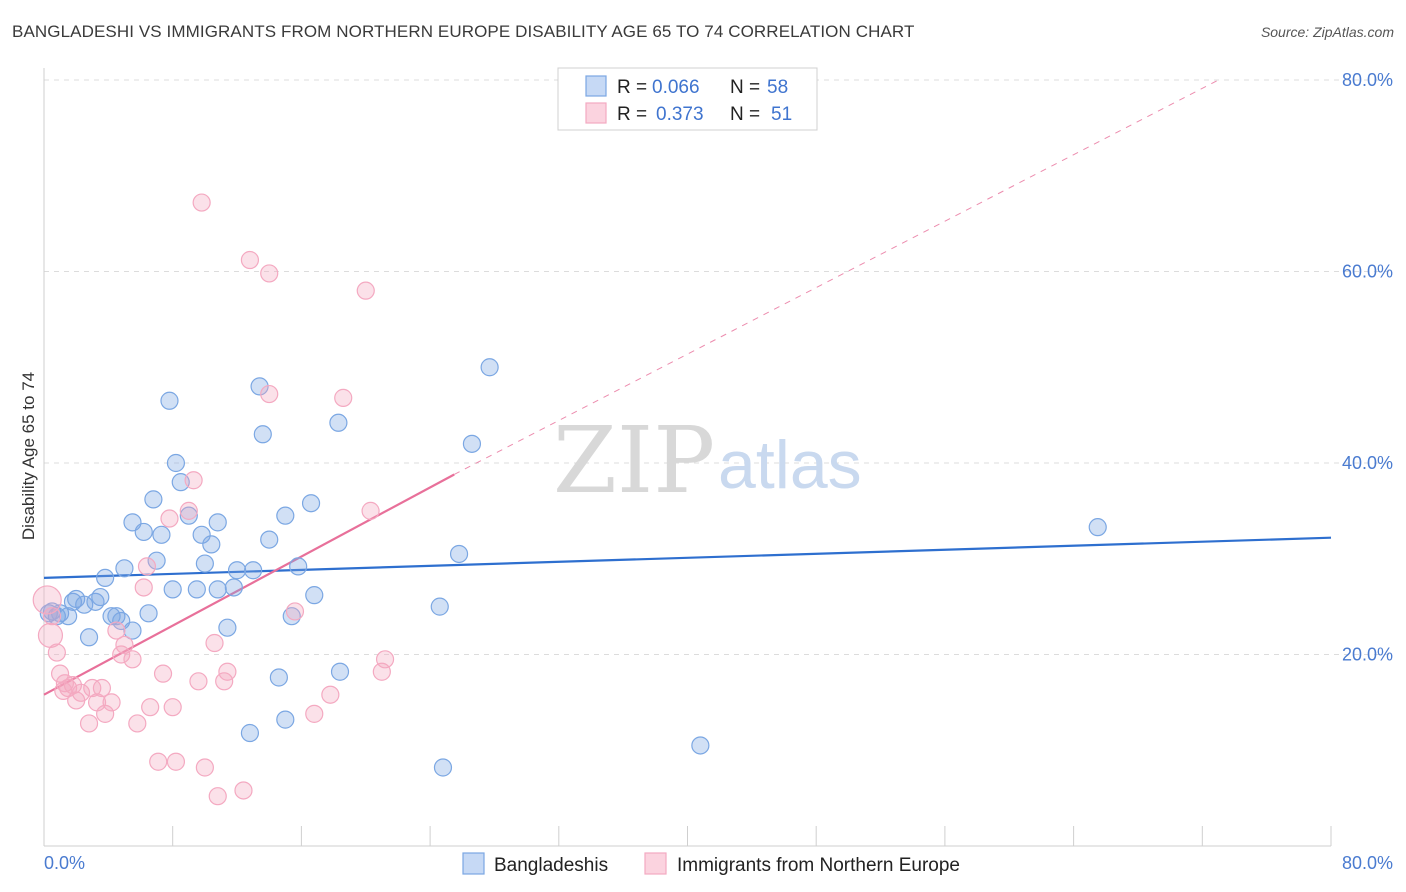 Image resolution: width=1406 pixels, height=892 pixels. What do you see at coordinates (634, 460) in the screenshot?
I see `watermark-zip: ZIP` at bounding box center [634, 460].